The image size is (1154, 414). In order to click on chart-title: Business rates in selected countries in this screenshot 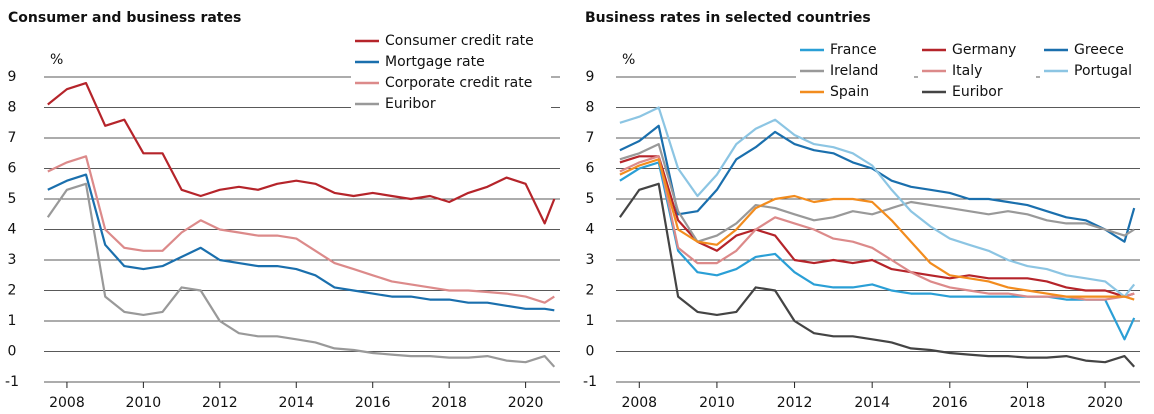, I will do `click(728, 18)`.